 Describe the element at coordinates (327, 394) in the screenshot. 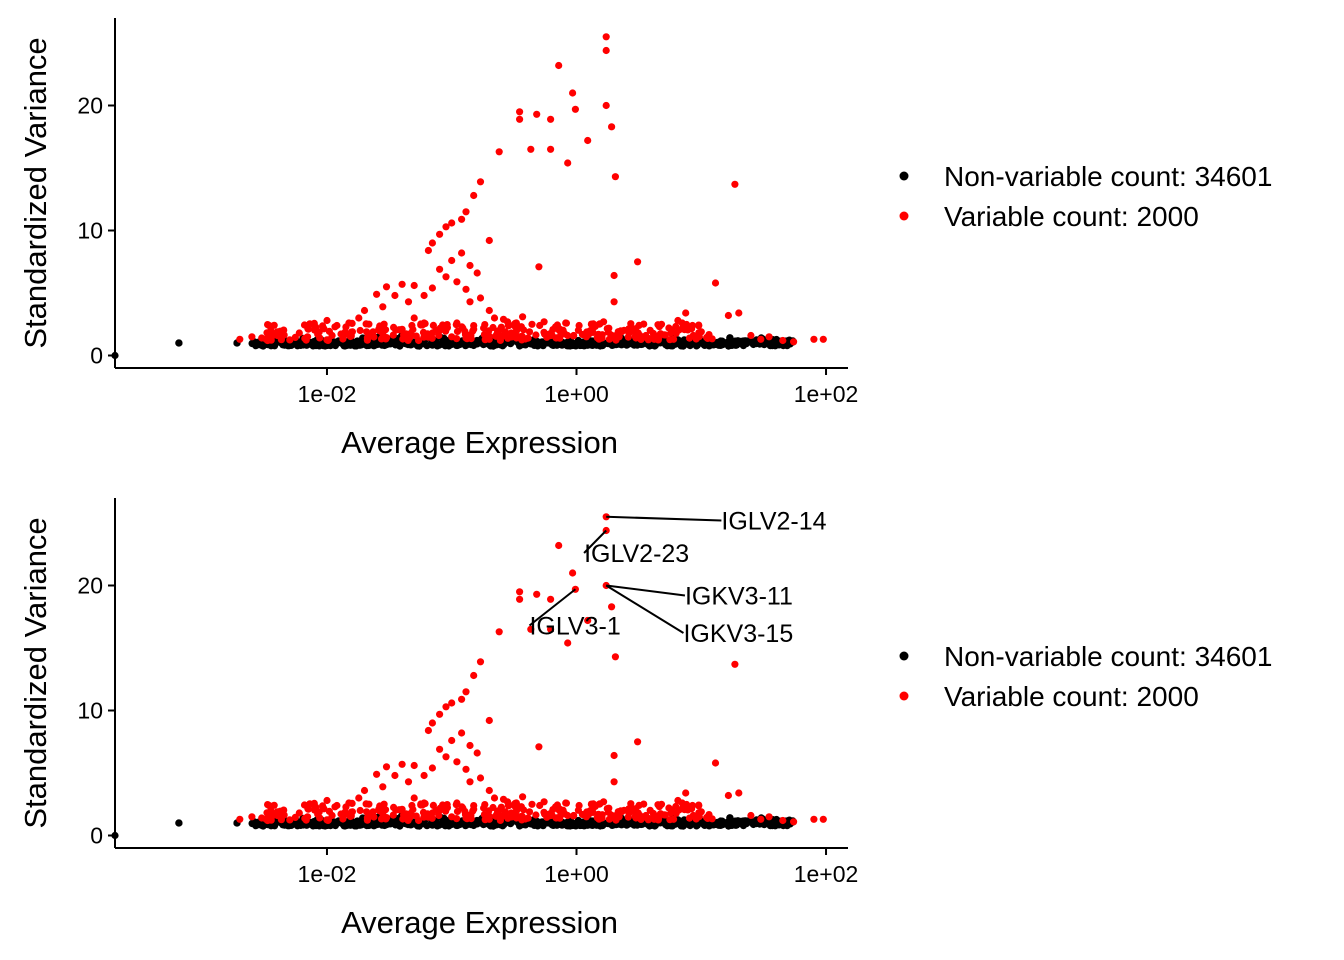

I see `x-tick-label: 1e-02` at that location.